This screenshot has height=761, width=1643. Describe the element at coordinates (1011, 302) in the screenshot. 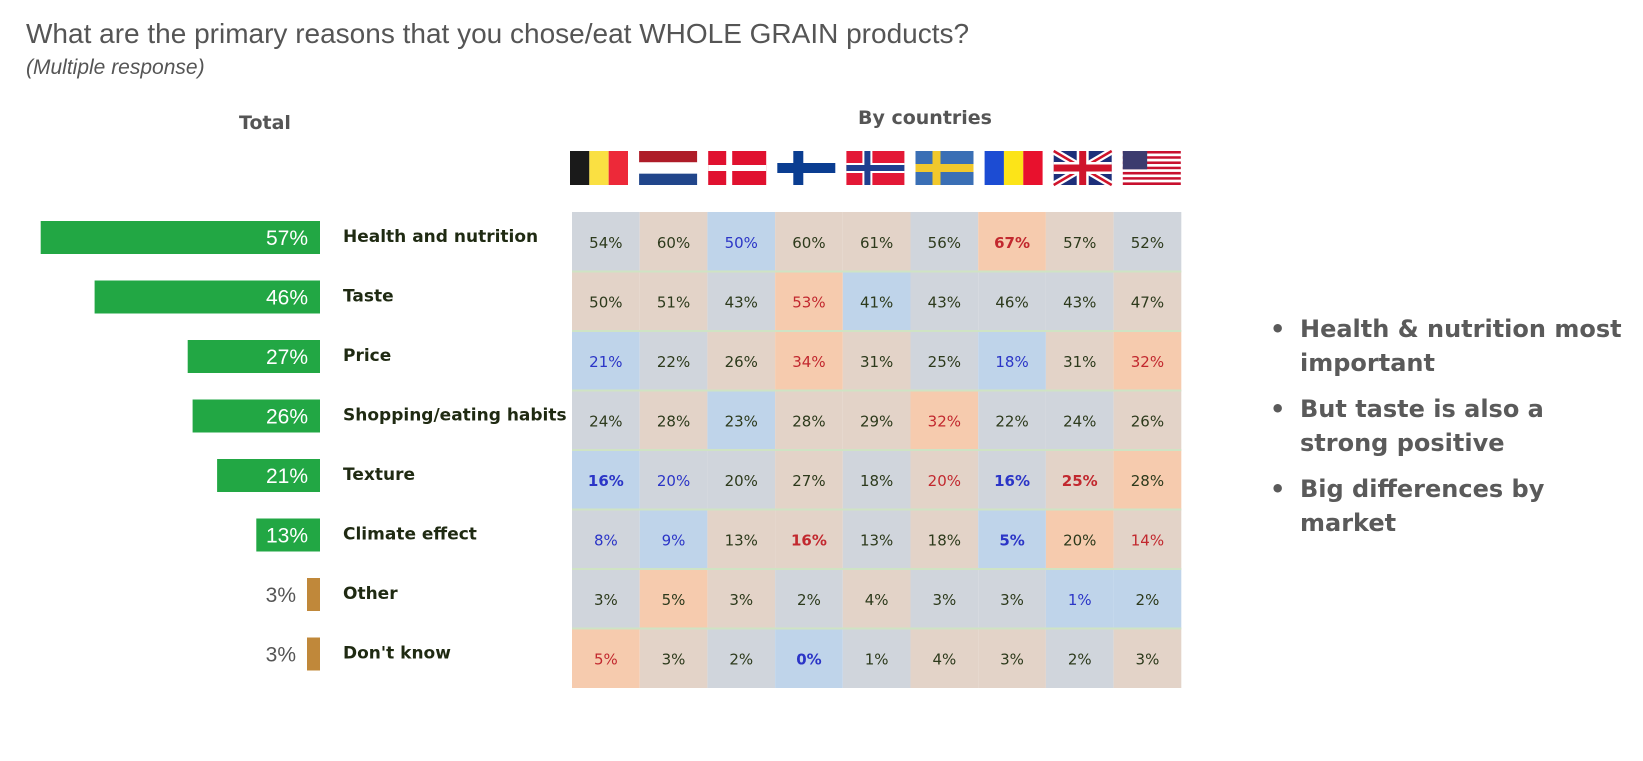

I see `table-cell-value: 46%` at that location.